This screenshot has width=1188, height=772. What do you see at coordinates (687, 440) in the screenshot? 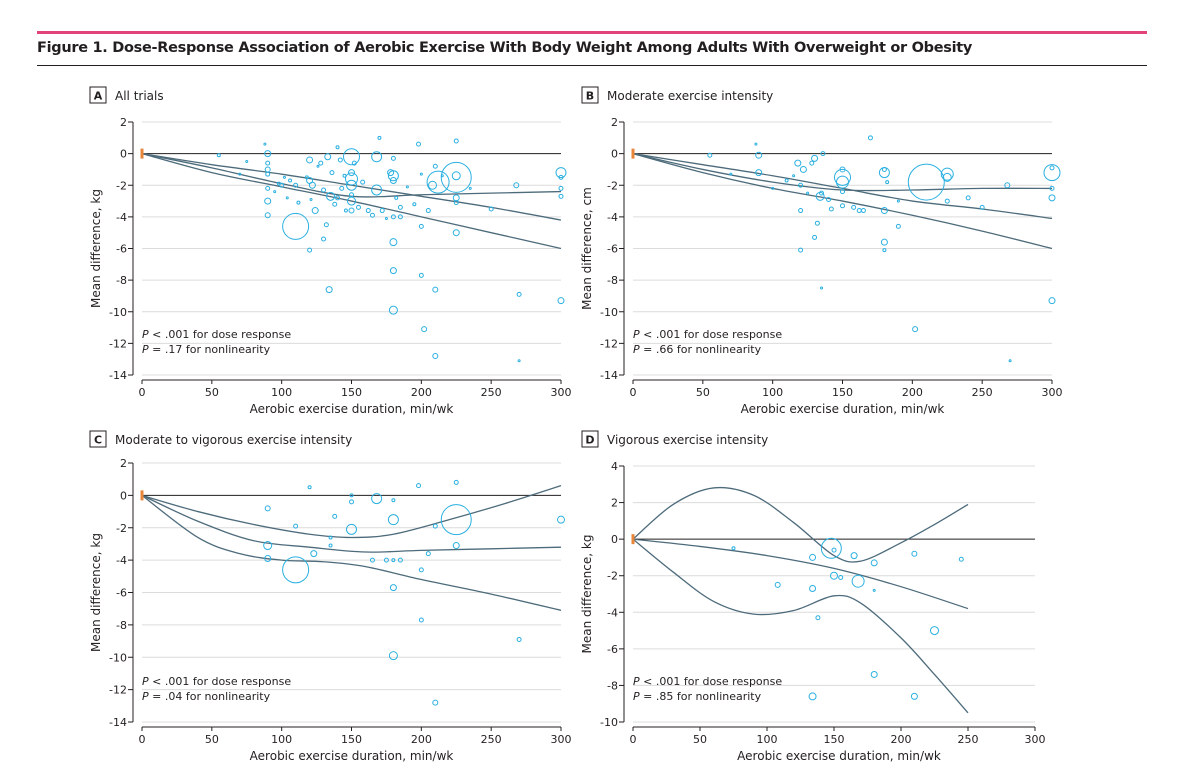
I see `panel-title: Vigorous exercise intensity` at bounding box center [687, 440].